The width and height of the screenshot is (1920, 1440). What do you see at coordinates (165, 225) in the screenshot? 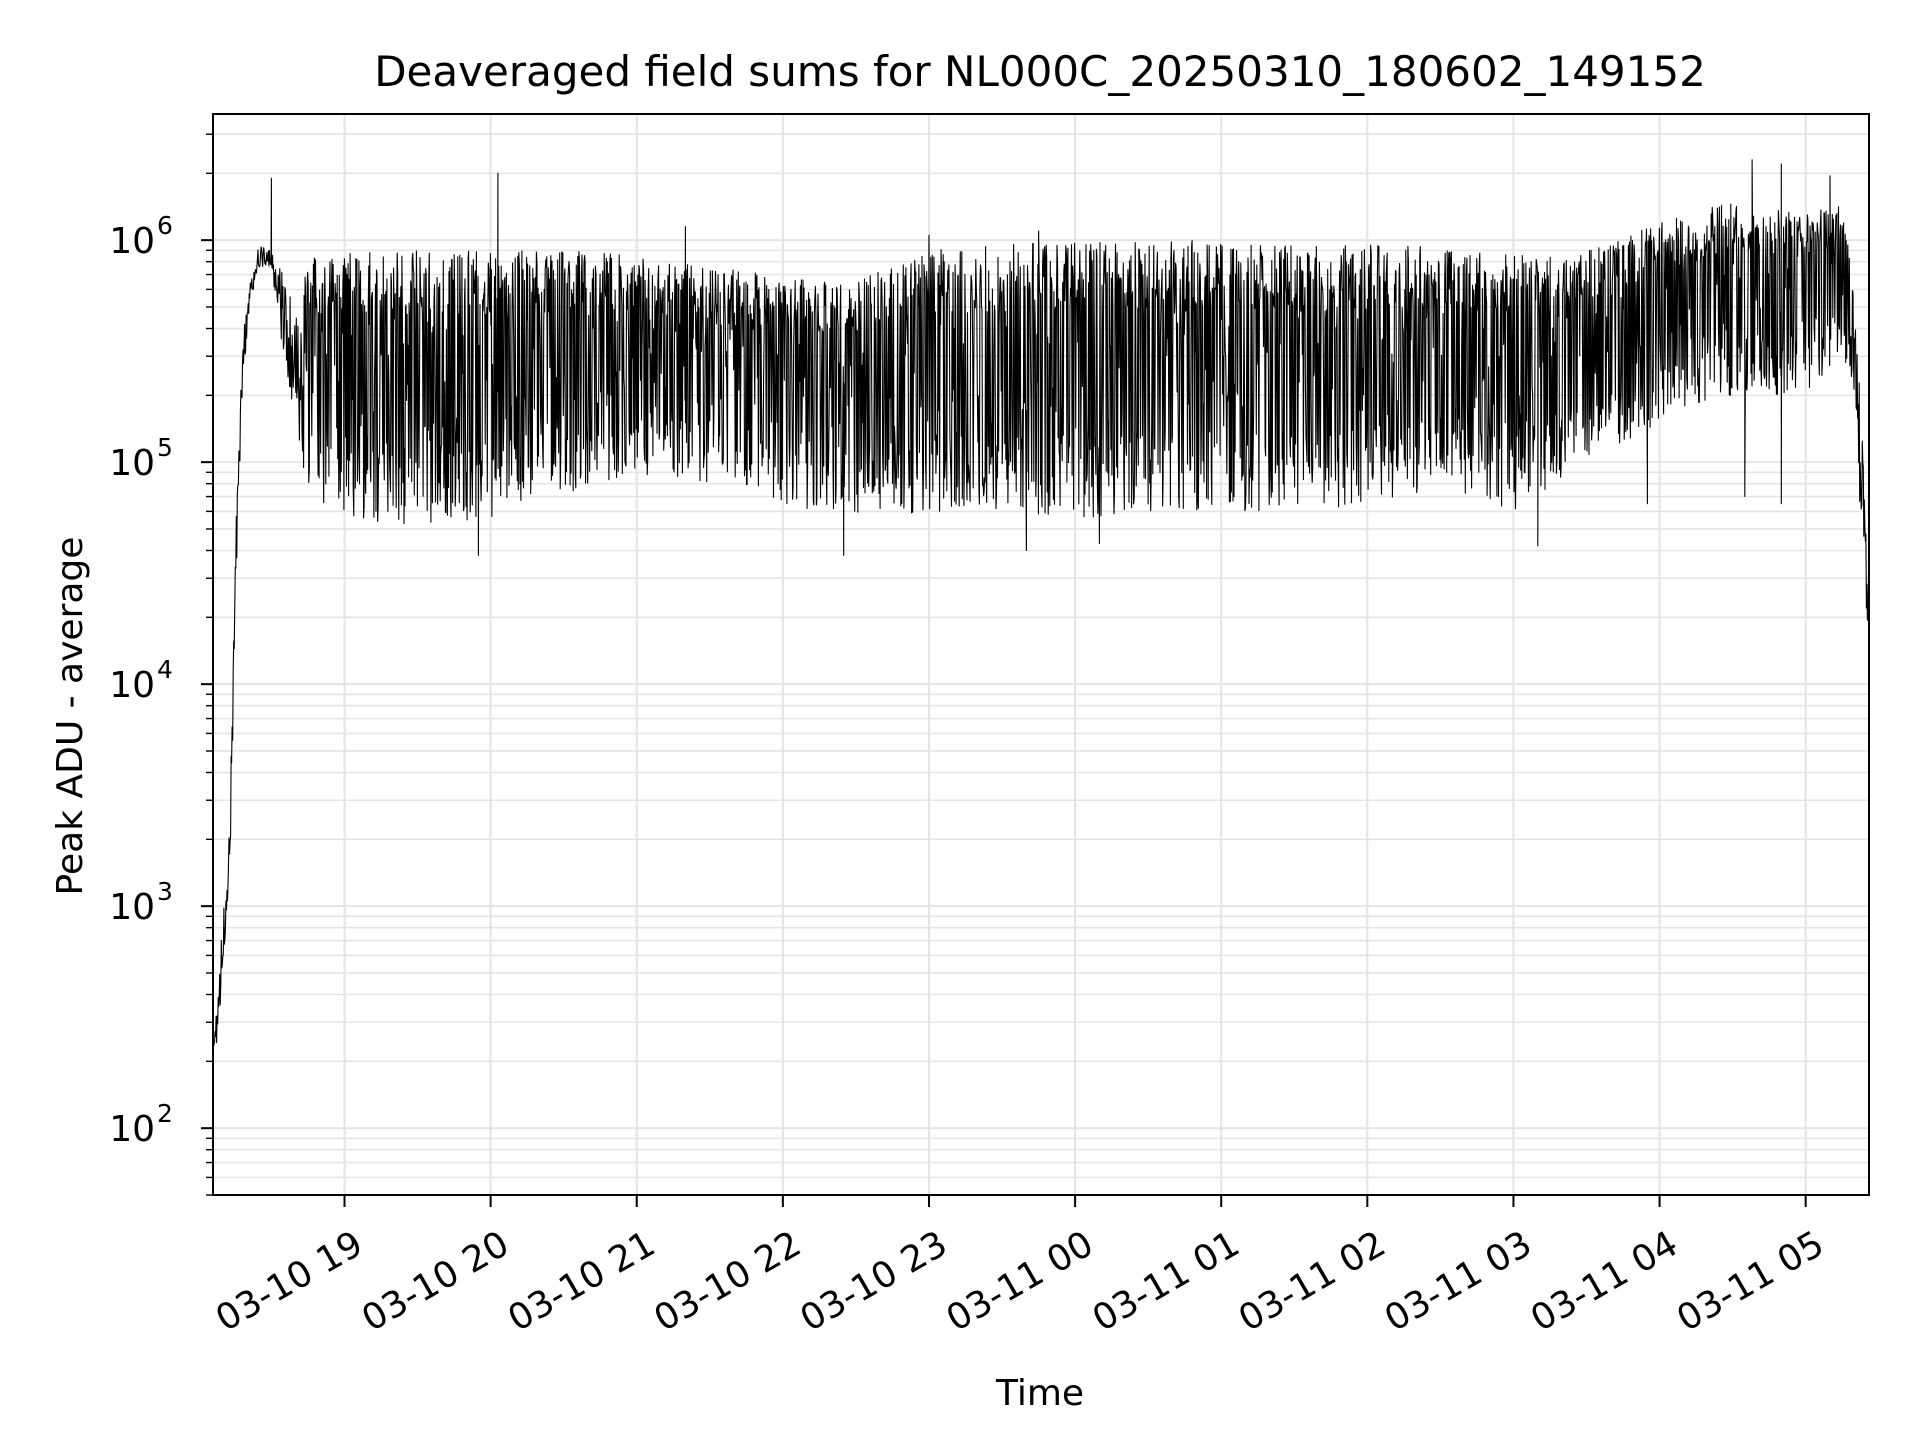
I see `y-tick-exponent: 6` at bounding box center [165, 225].